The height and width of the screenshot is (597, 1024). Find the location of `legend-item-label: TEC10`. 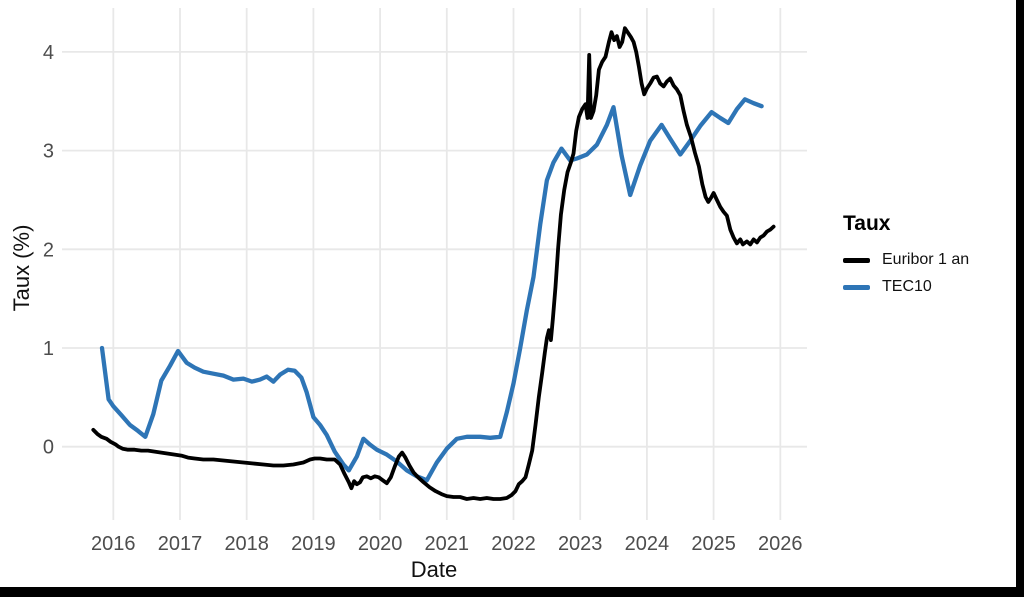

legend-item-label: TEC10 is located at coordinates (907, 286).